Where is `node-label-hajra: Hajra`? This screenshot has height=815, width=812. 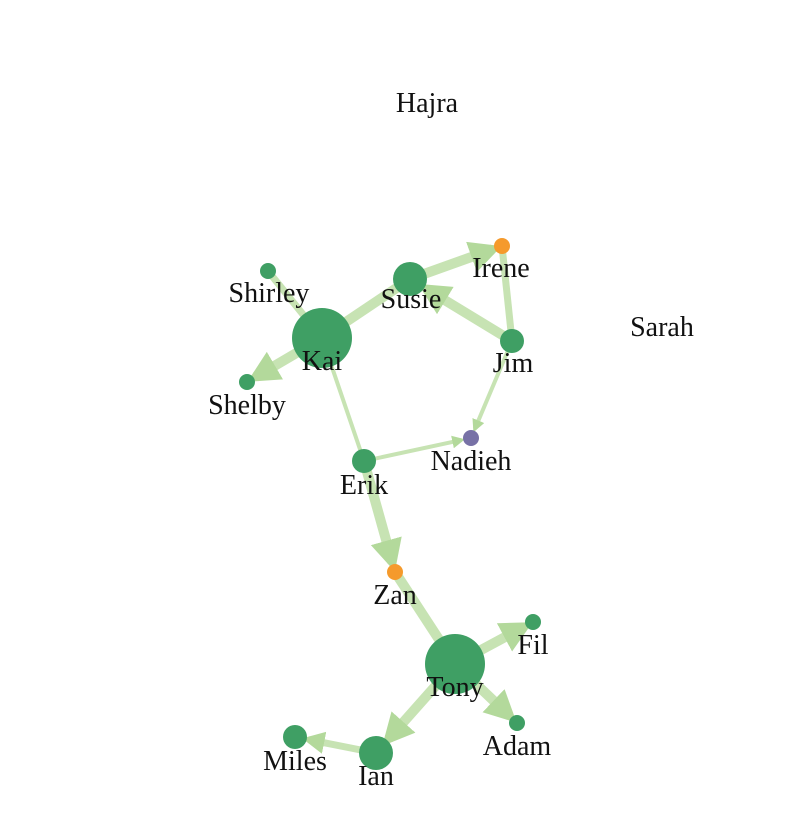
node-label-hajra: Hajra is located at coordinates (427, 103).